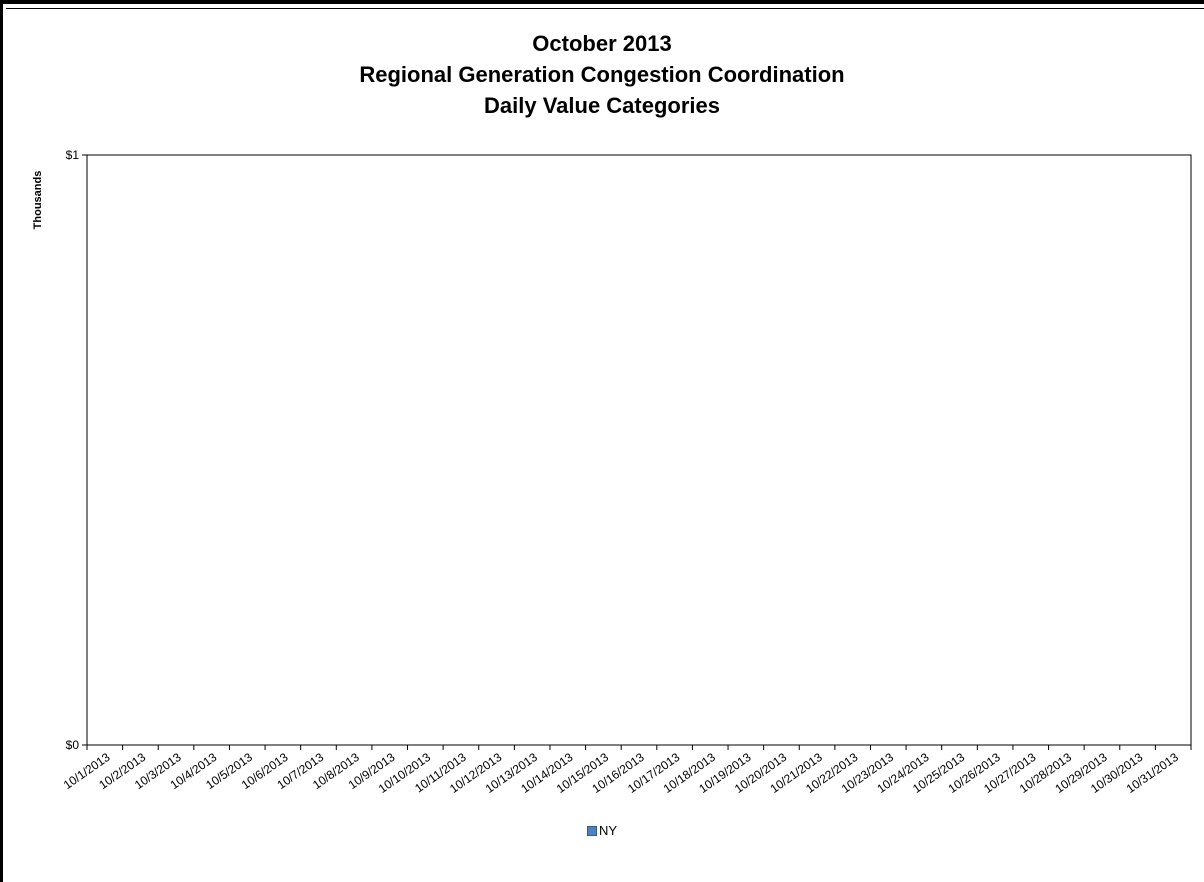  Describe the element at coordinates (608, 831) in the screenshot. I see `legend-label-ny: NY` at that location.